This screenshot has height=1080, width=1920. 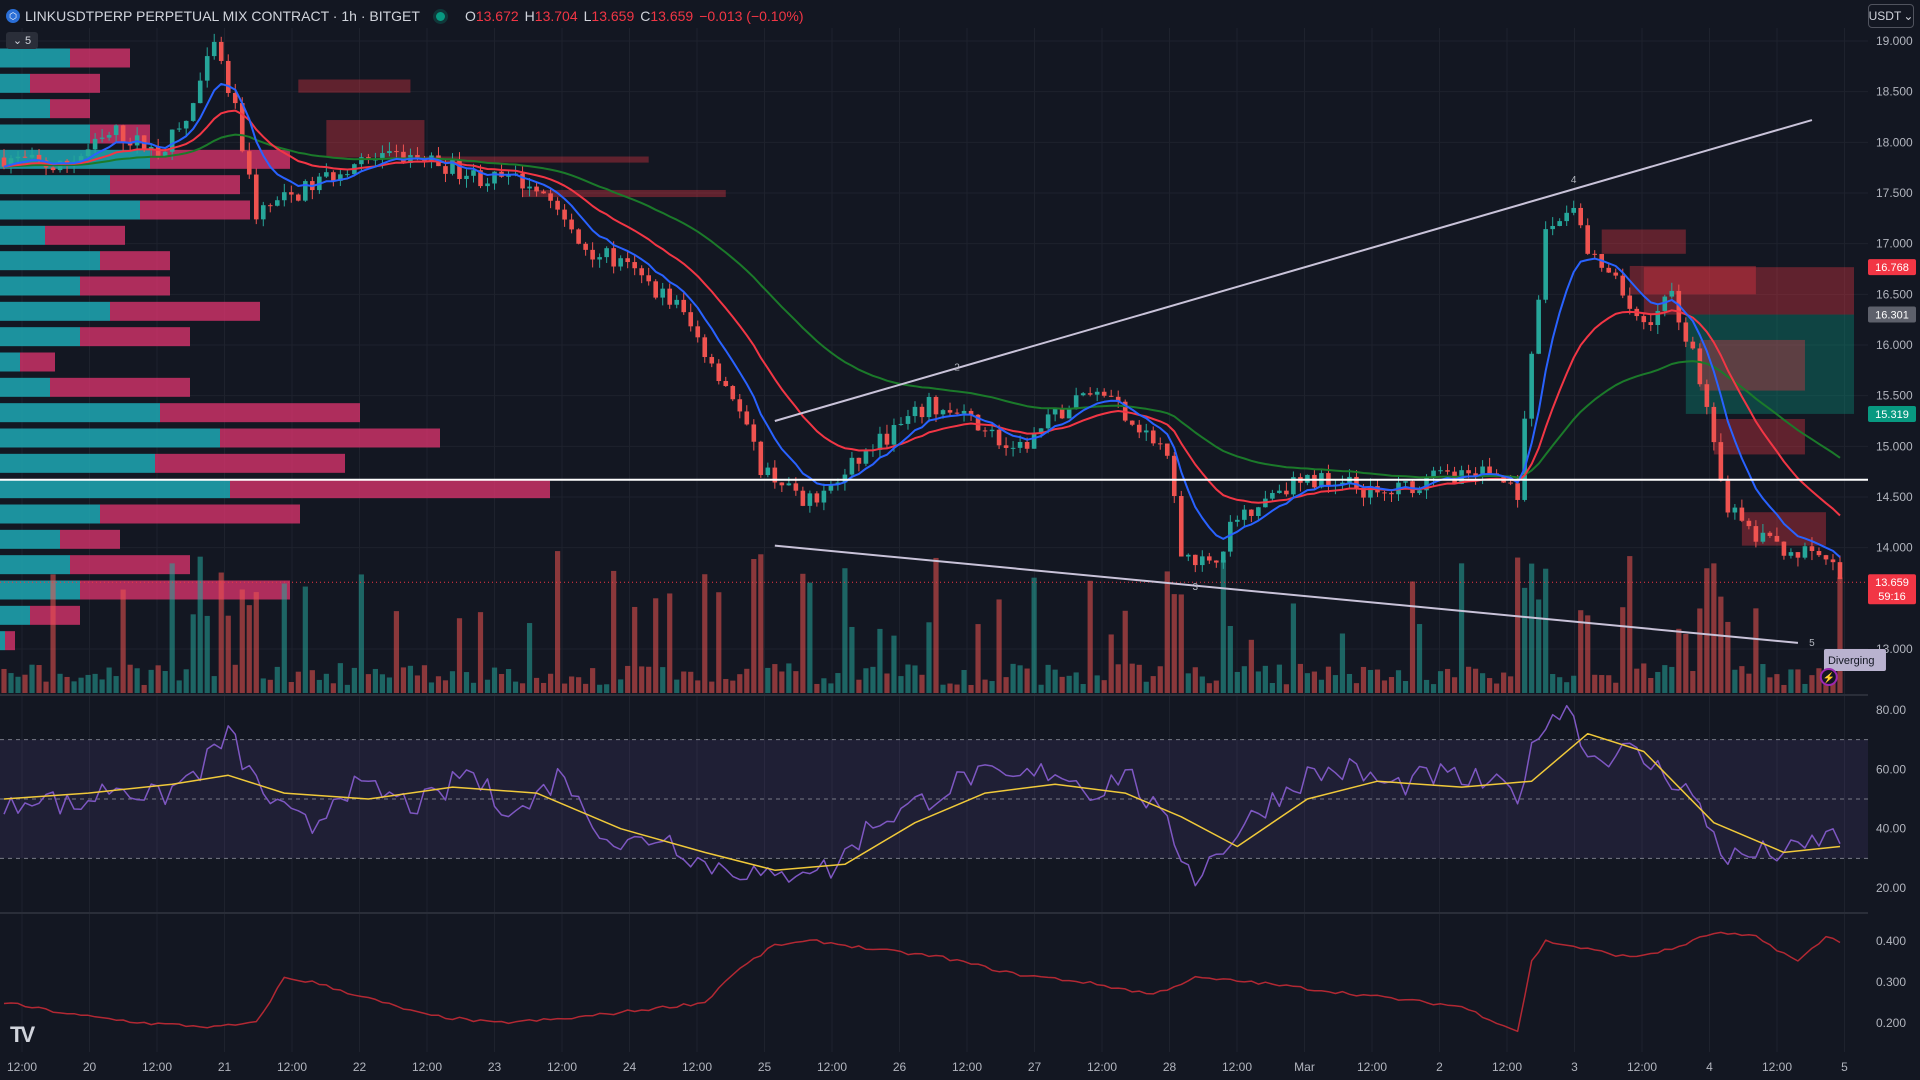 What do you see at coordinates (630, 1067) in the screenshot?
I see `time-tick-label: 24` at bounding box center [630, 1067].